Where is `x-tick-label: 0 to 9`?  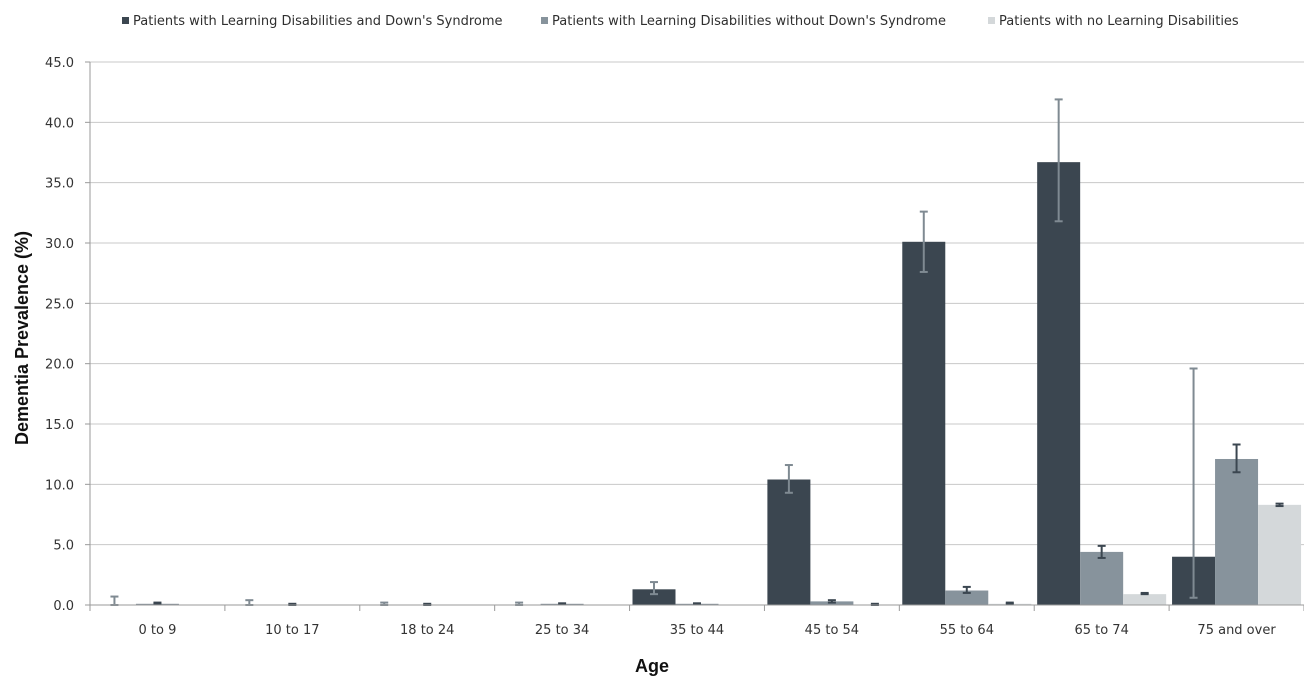 x-tick-label: 0 to 9 is located at coordinates (158, 630).